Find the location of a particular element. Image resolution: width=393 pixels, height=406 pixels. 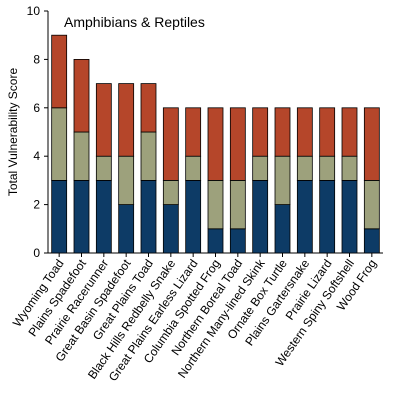

y-tick-label: 4 is located at coordinates (36, 156).